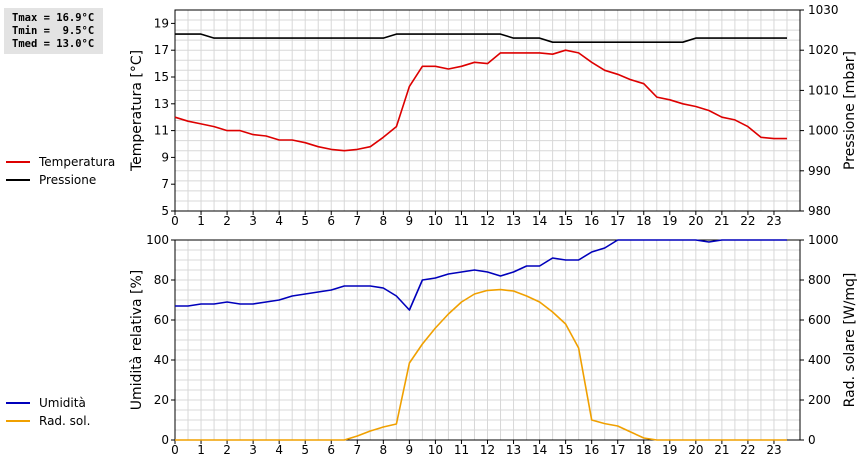 The width and height of the screenshot is (860, 460). I want to click on y-left-tick-label: 80, so click(161, 280).